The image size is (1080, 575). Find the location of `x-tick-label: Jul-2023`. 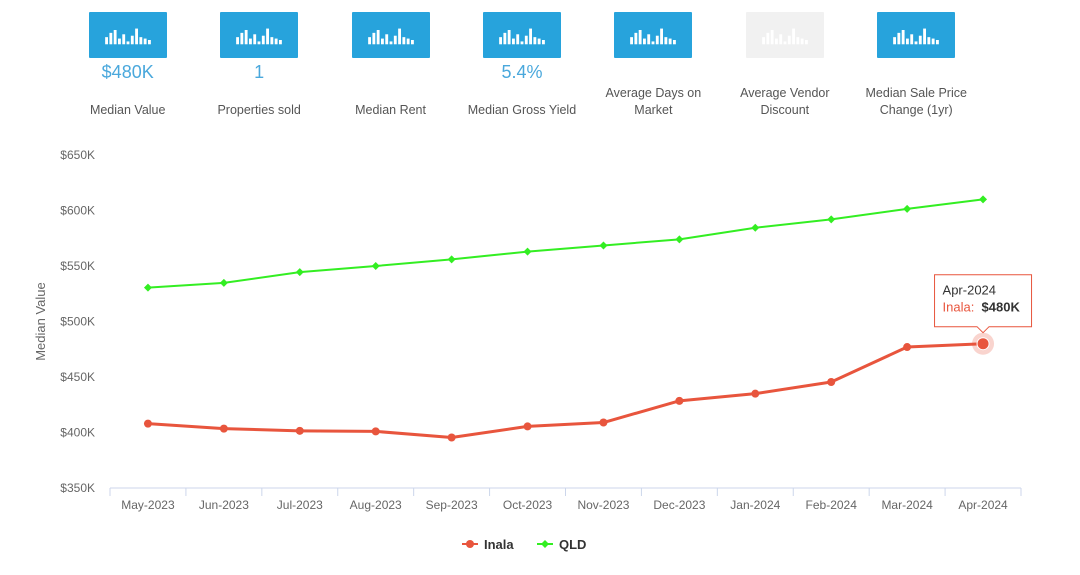

x-tick-label: Jul-2023 is located at coordinates (300, 505).